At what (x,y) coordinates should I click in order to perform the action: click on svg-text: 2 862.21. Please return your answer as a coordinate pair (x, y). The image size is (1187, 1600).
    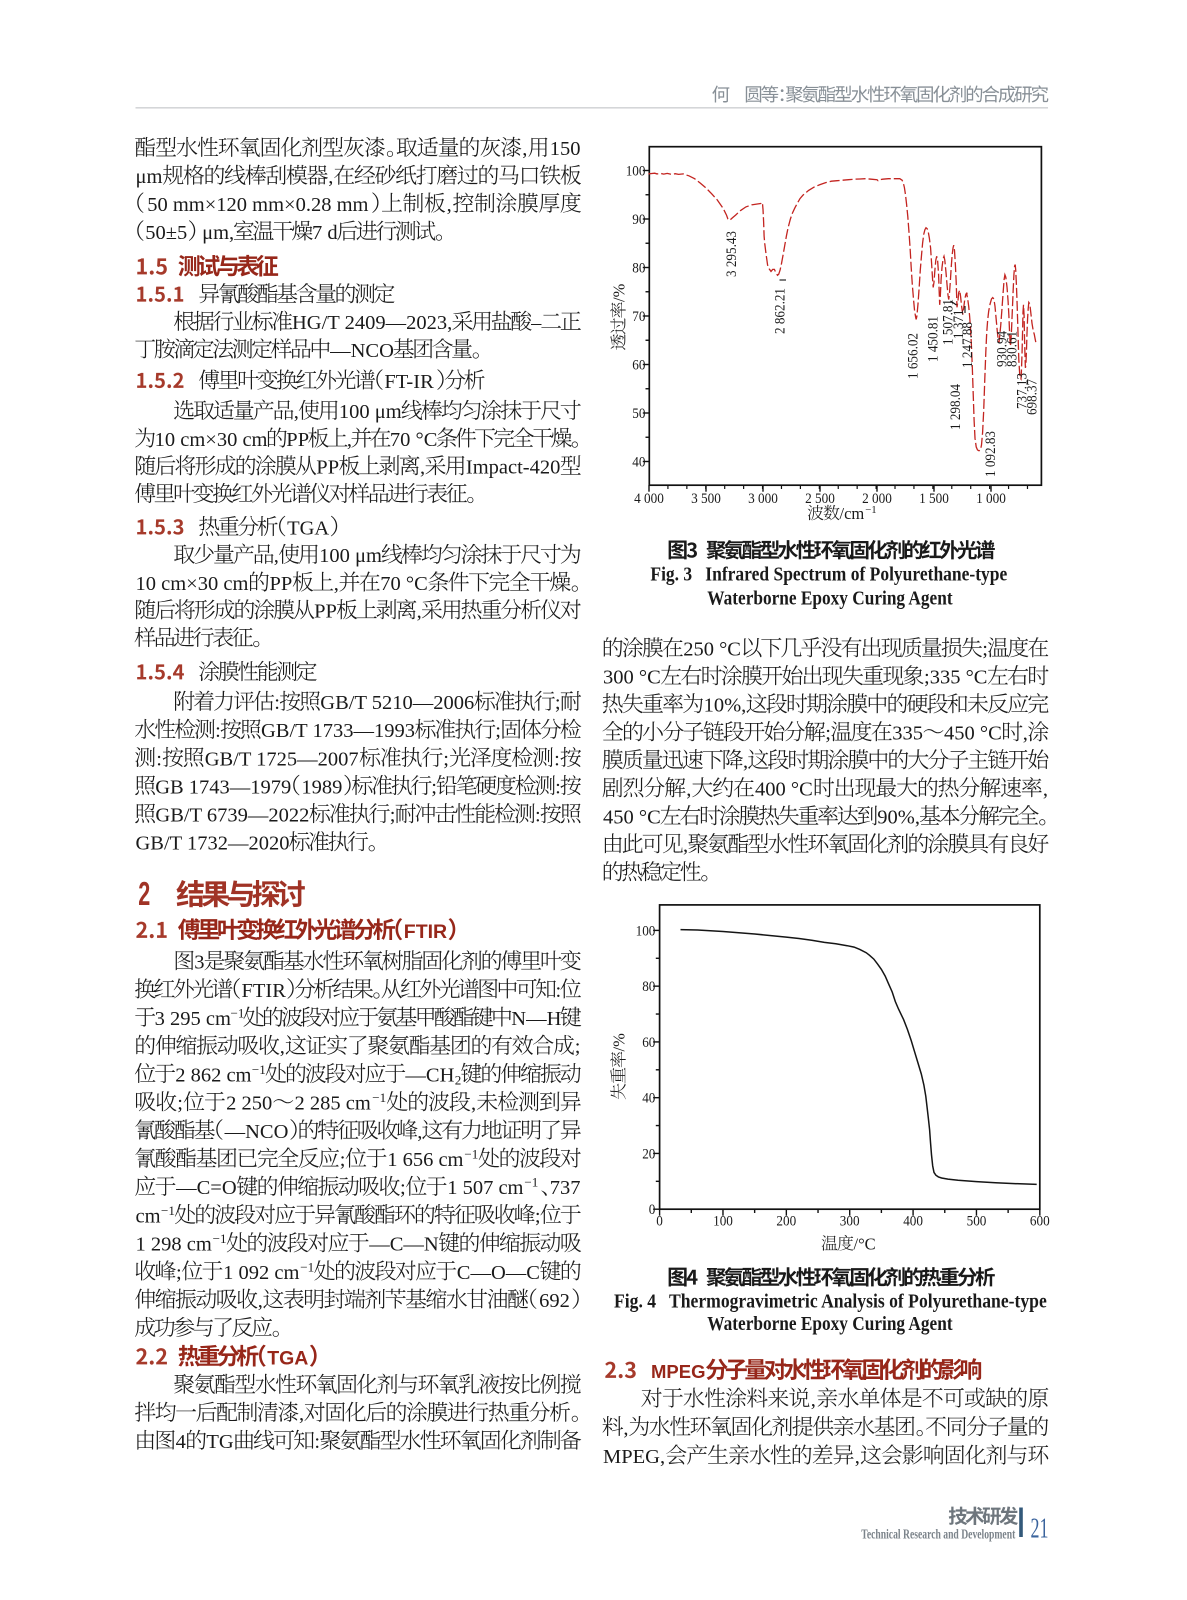
    Looking at the image, I should click on (781, 311).